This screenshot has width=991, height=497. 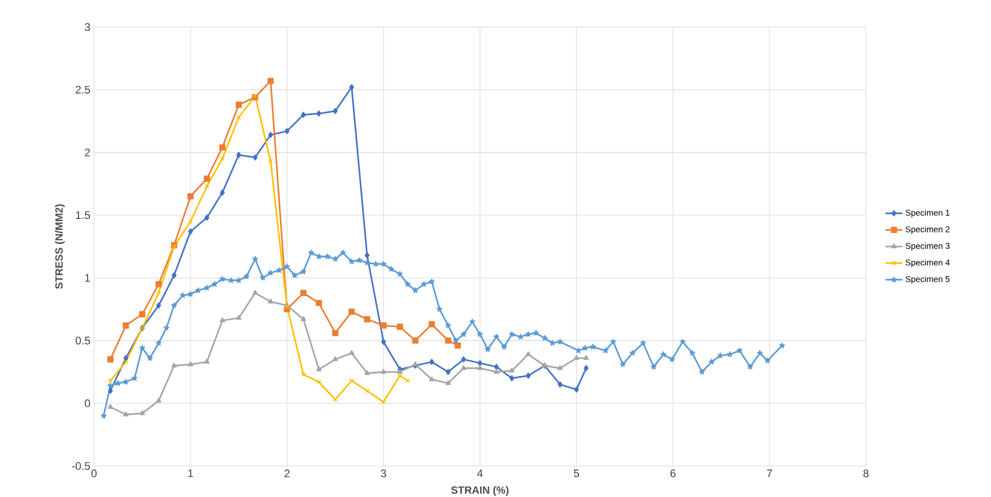 What do you see at coordinates (928, 230) in the screenshot?
I see `legend-label: Specimen 2` at bounding box center [928, 230].